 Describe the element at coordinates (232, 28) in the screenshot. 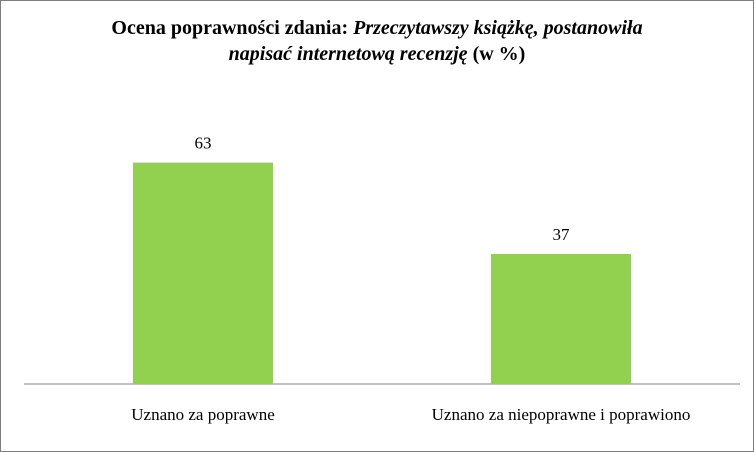

I see `chart-title-part-1: Ocena poprawności zdania:` at that location.